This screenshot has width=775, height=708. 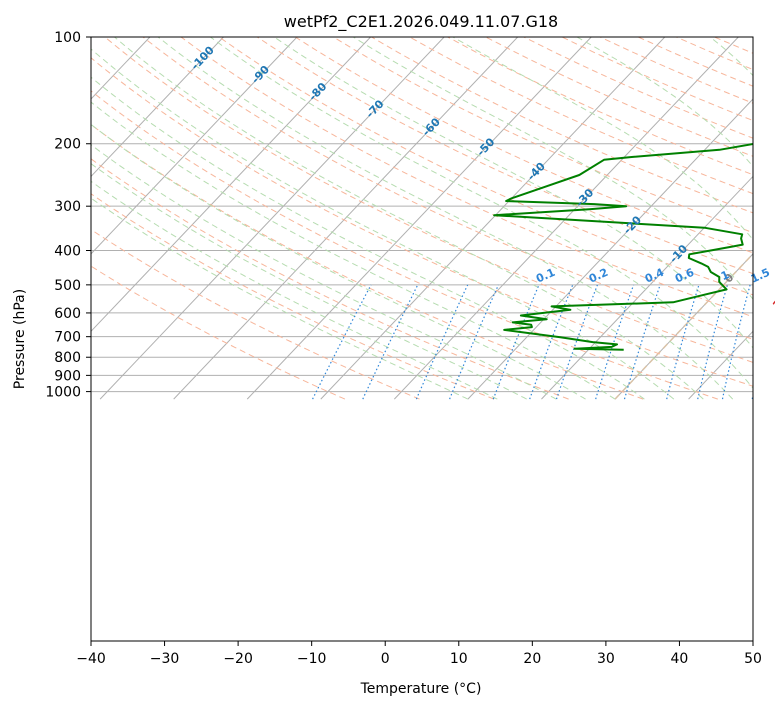 I want to click on isotherm-zero-line, so click(x=683, y=326).